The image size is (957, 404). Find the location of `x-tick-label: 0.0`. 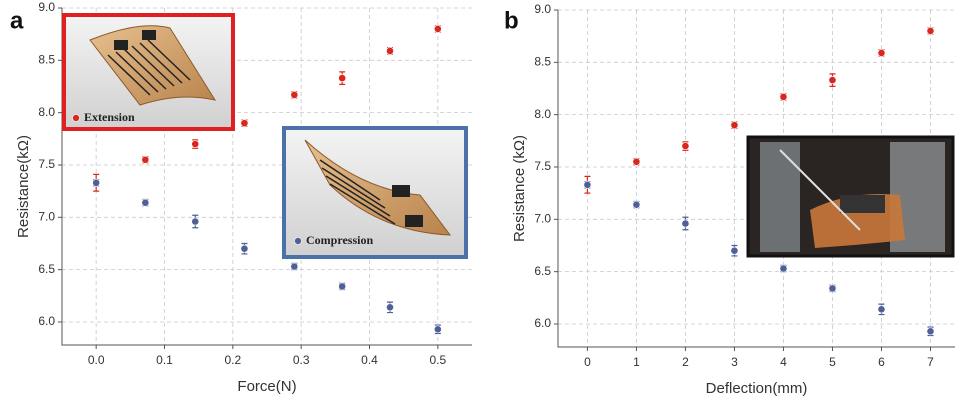

x-tick-label: 0.0 is located at coordinates (96, 360).